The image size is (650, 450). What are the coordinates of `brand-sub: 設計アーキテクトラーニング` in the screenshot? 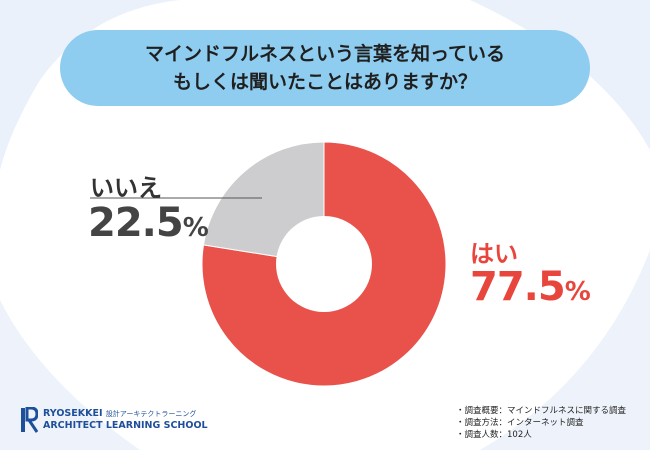 It's located at (151, 414).